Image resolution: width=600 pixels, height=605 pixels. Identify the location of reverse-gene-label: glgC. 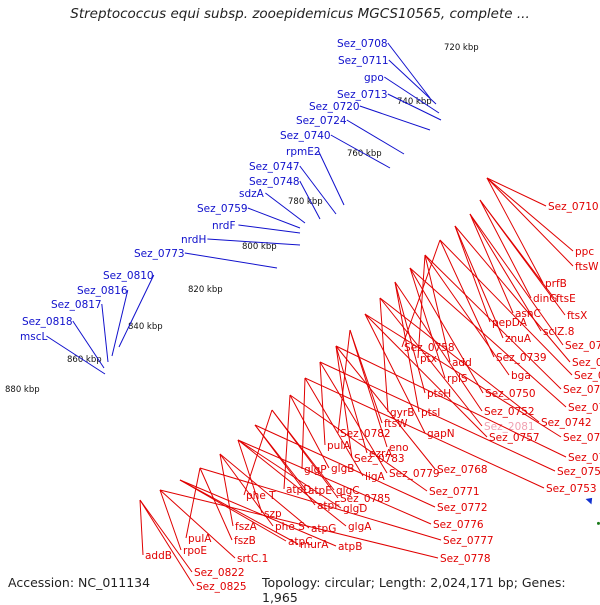
(348, 491).